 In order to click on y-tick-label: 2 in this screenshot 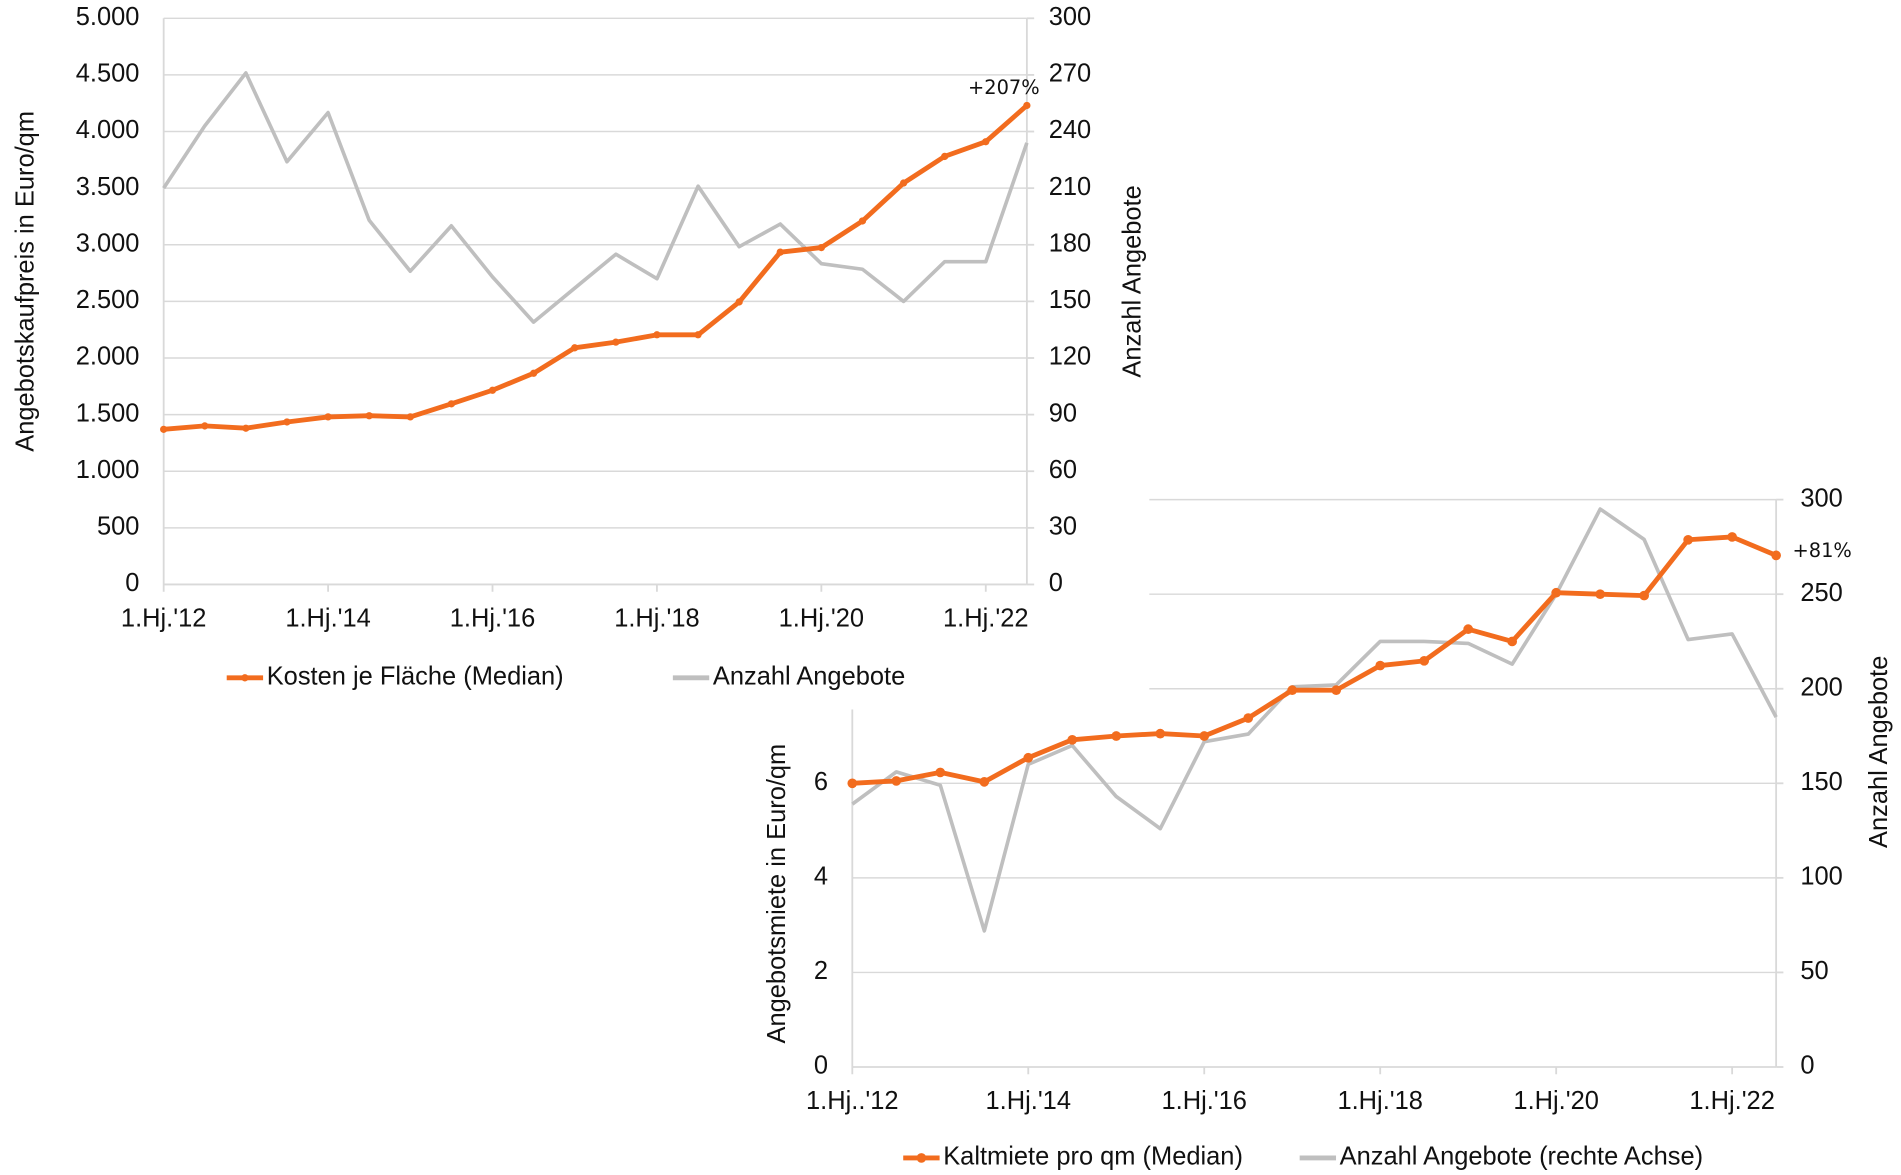, I will do `click(821, 971)`.